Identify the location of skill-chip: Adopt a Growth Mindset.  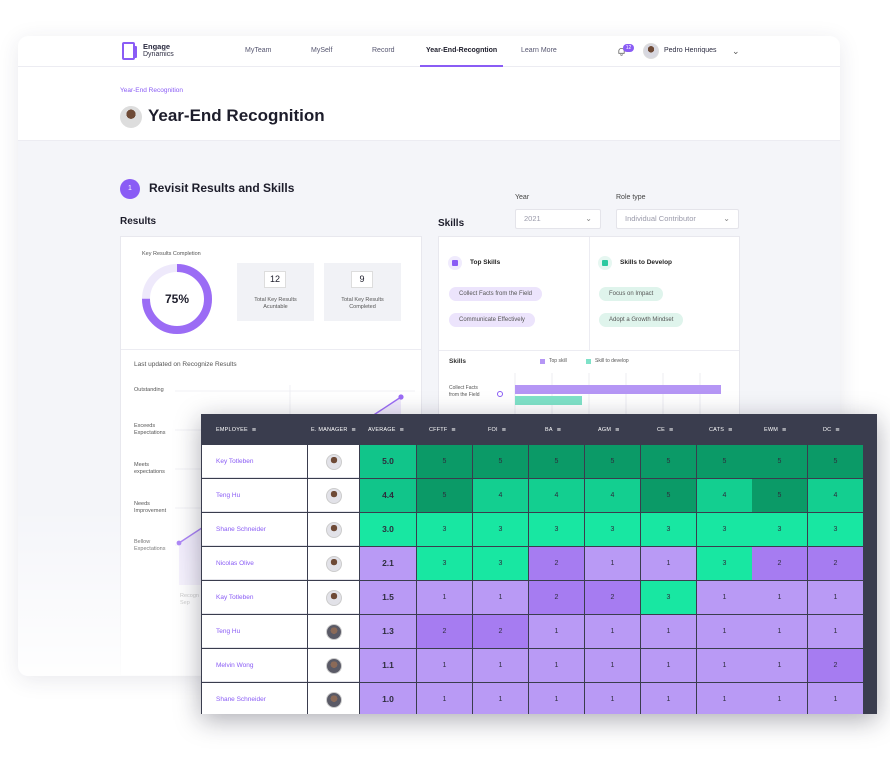
(641, 320).